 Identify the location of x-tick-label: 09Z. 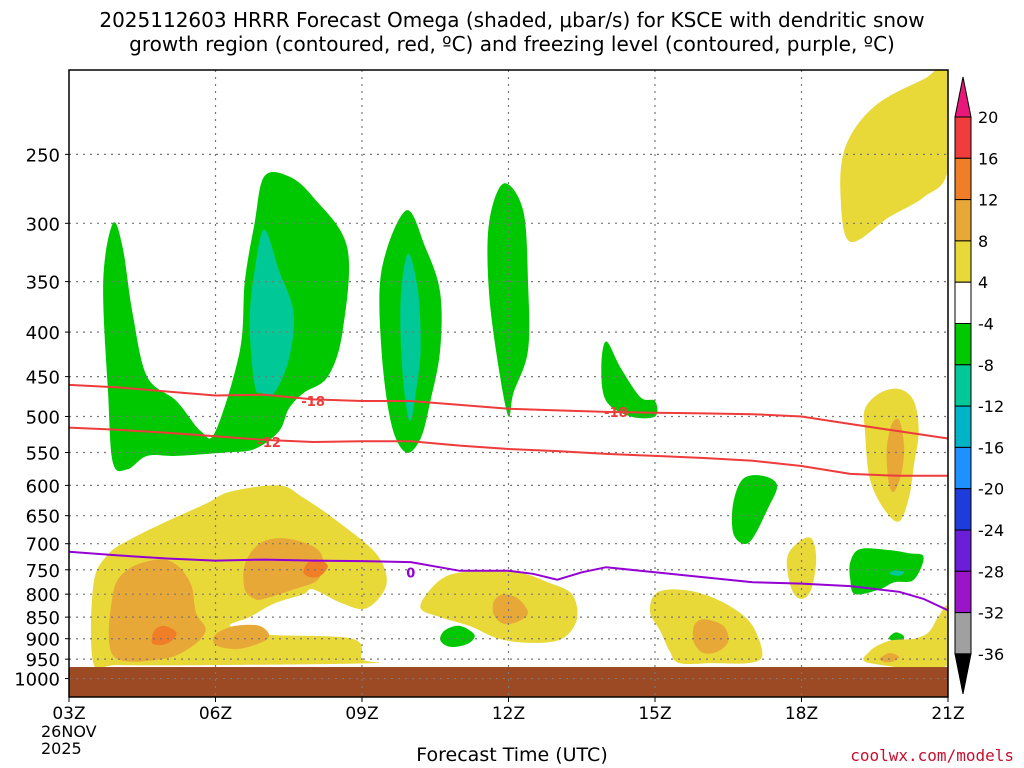
(361, 714).